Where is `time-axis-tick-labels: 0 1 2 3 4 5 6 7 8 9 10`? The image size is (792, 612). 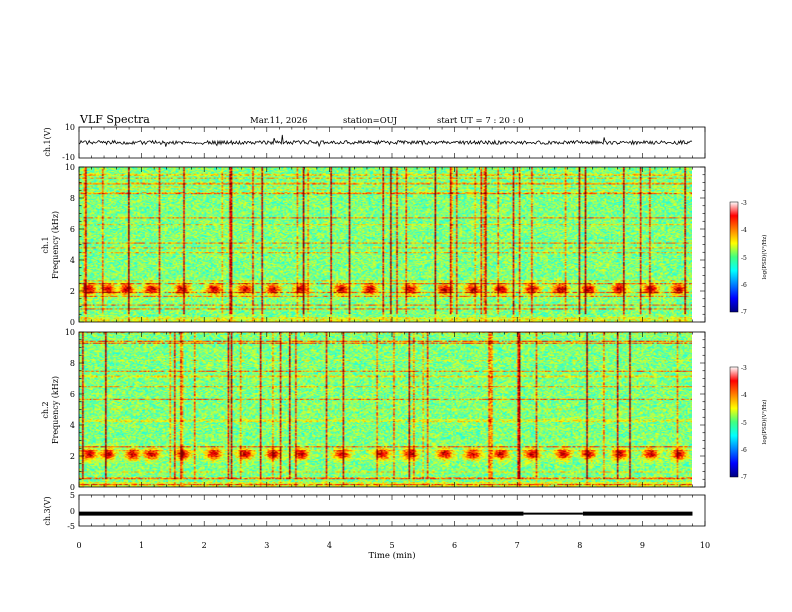 time-axis-tick-labels: 0 1 2 3 4 5 6 7 8 9 10 is located at coordinates (393, 545).